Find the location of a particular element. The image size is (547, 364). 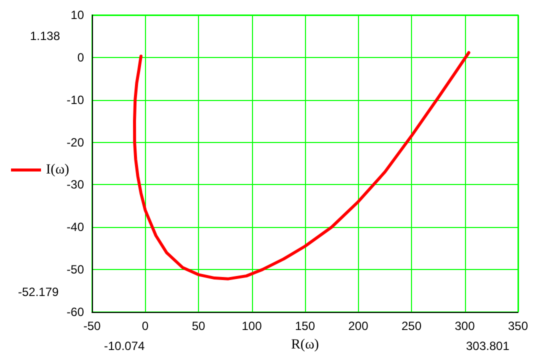

x-tick-label: 200 is located at coordinates (358, 326).